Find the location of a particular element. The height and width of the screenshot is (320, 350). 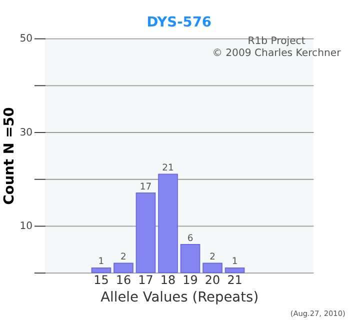

data-label: 17 is located at coordinates (146, 186).